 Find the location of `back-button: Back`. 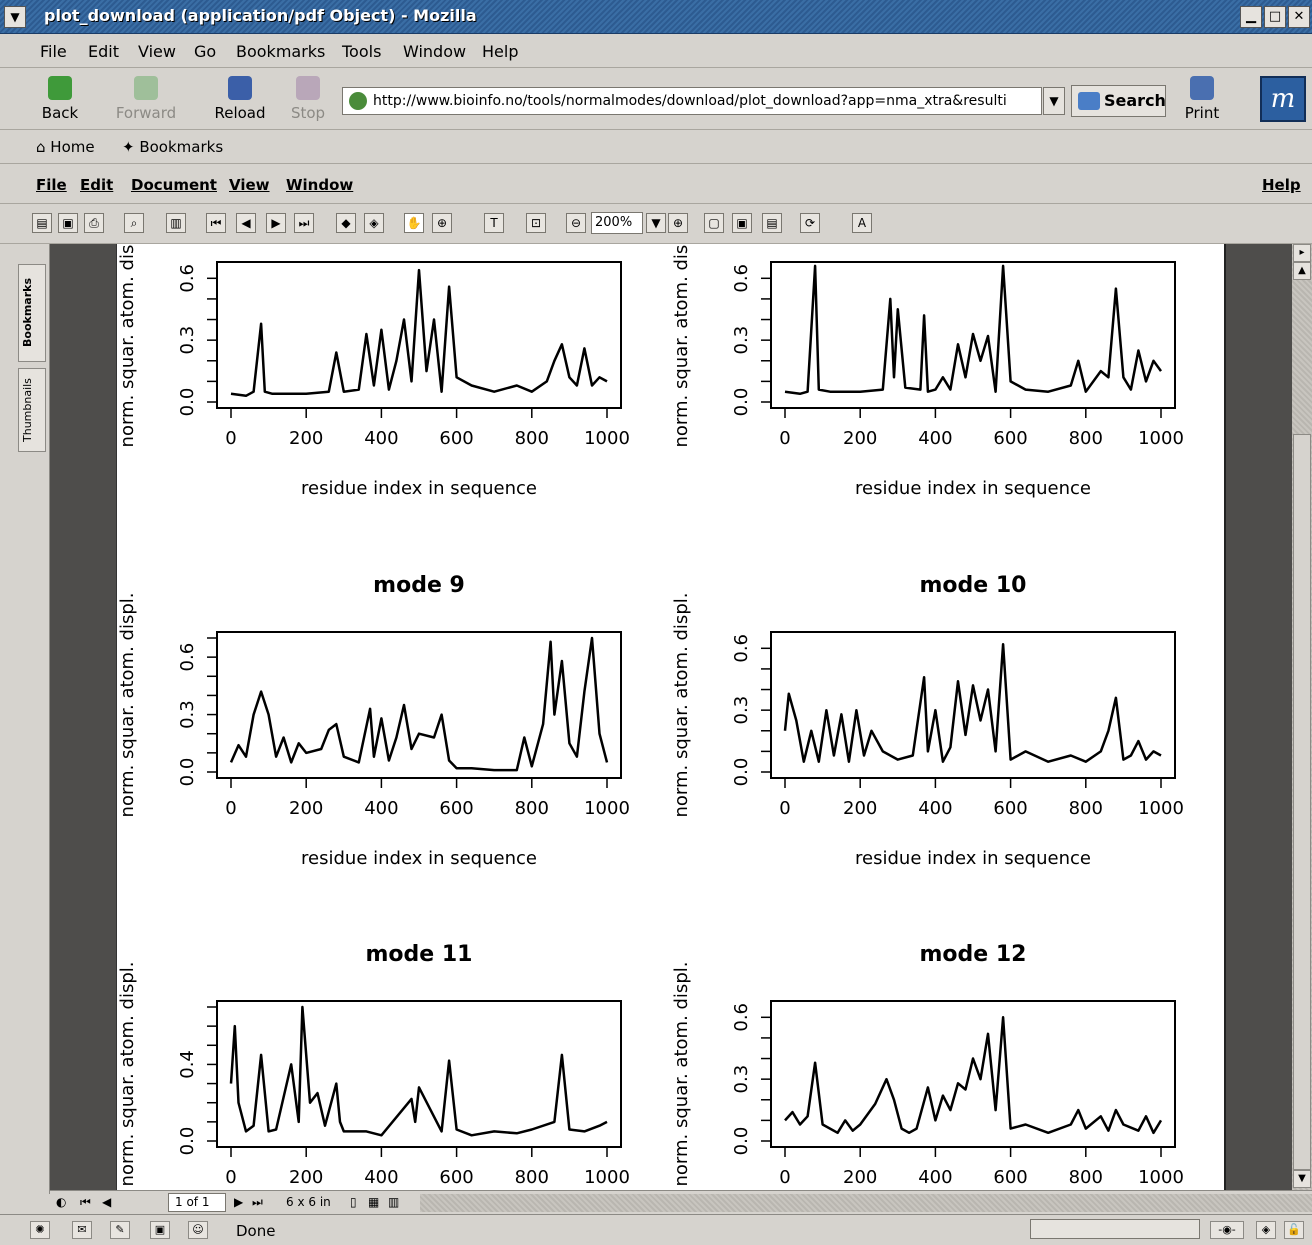

back-button: Back is located at coordinates (60, 100).